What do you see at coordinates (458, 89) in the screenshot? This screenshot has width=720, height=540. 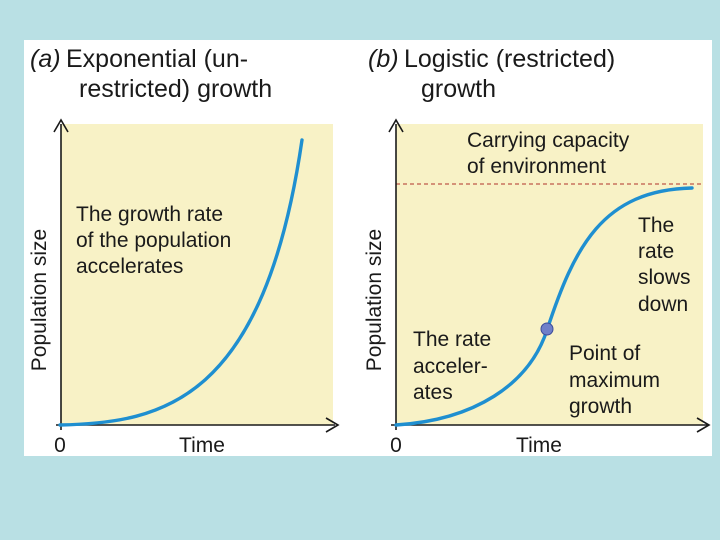 I see `panel-b-title-line2: growth` at bounding box center [458, 89].